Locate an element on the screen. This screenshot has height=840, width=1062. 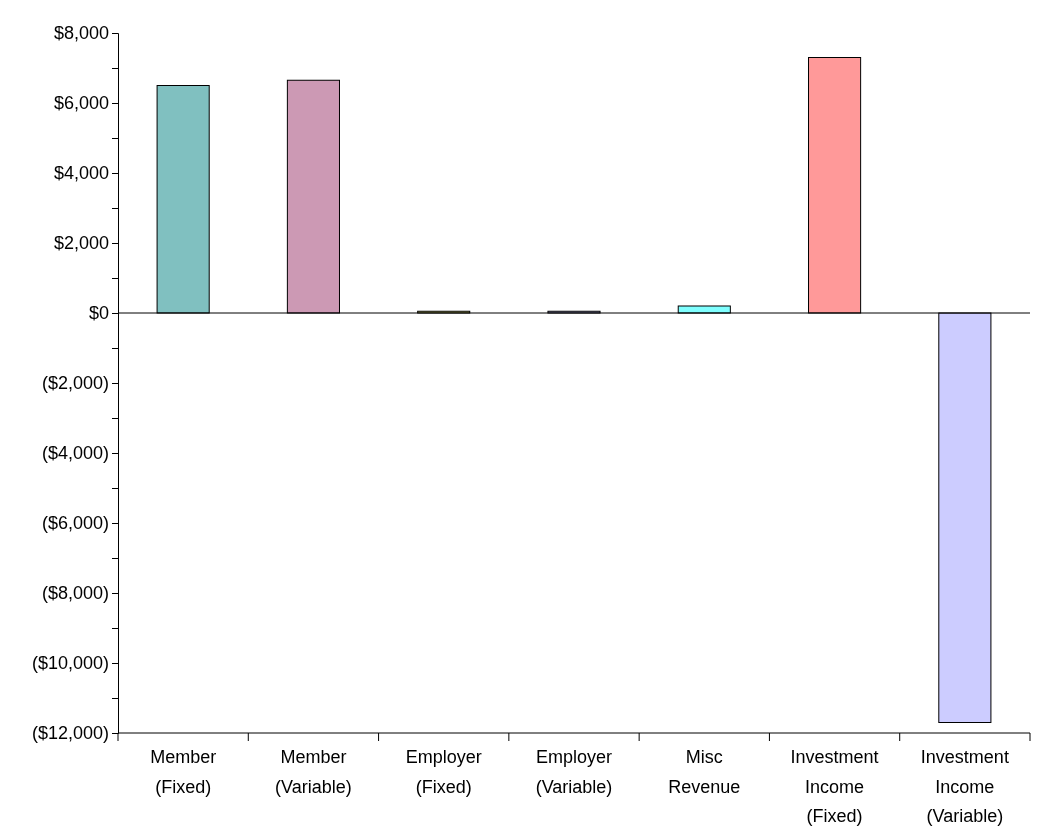
x-tick-label: Member (Fixed) is located at coordinates (183, 772).